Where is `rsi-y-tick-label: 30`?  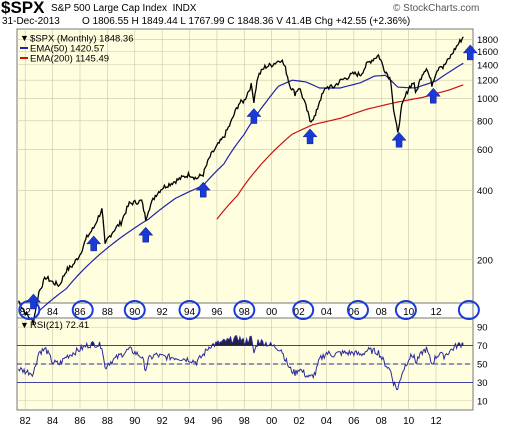 rsi-y-tick-label: 30 is located at coordinates (482, 383).